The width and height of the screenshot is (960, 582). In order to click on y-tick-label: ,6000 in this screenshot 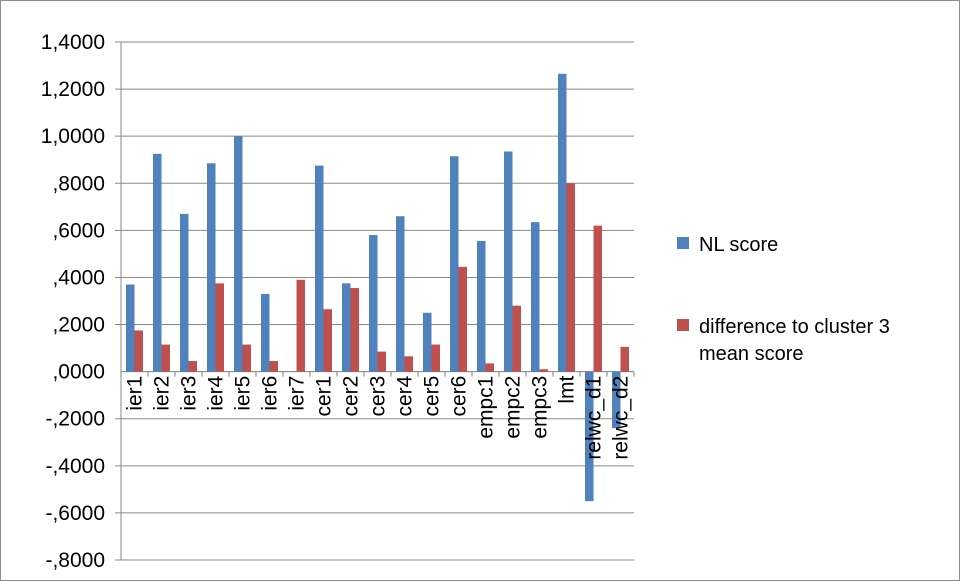, I will do `click(78, 230)`.